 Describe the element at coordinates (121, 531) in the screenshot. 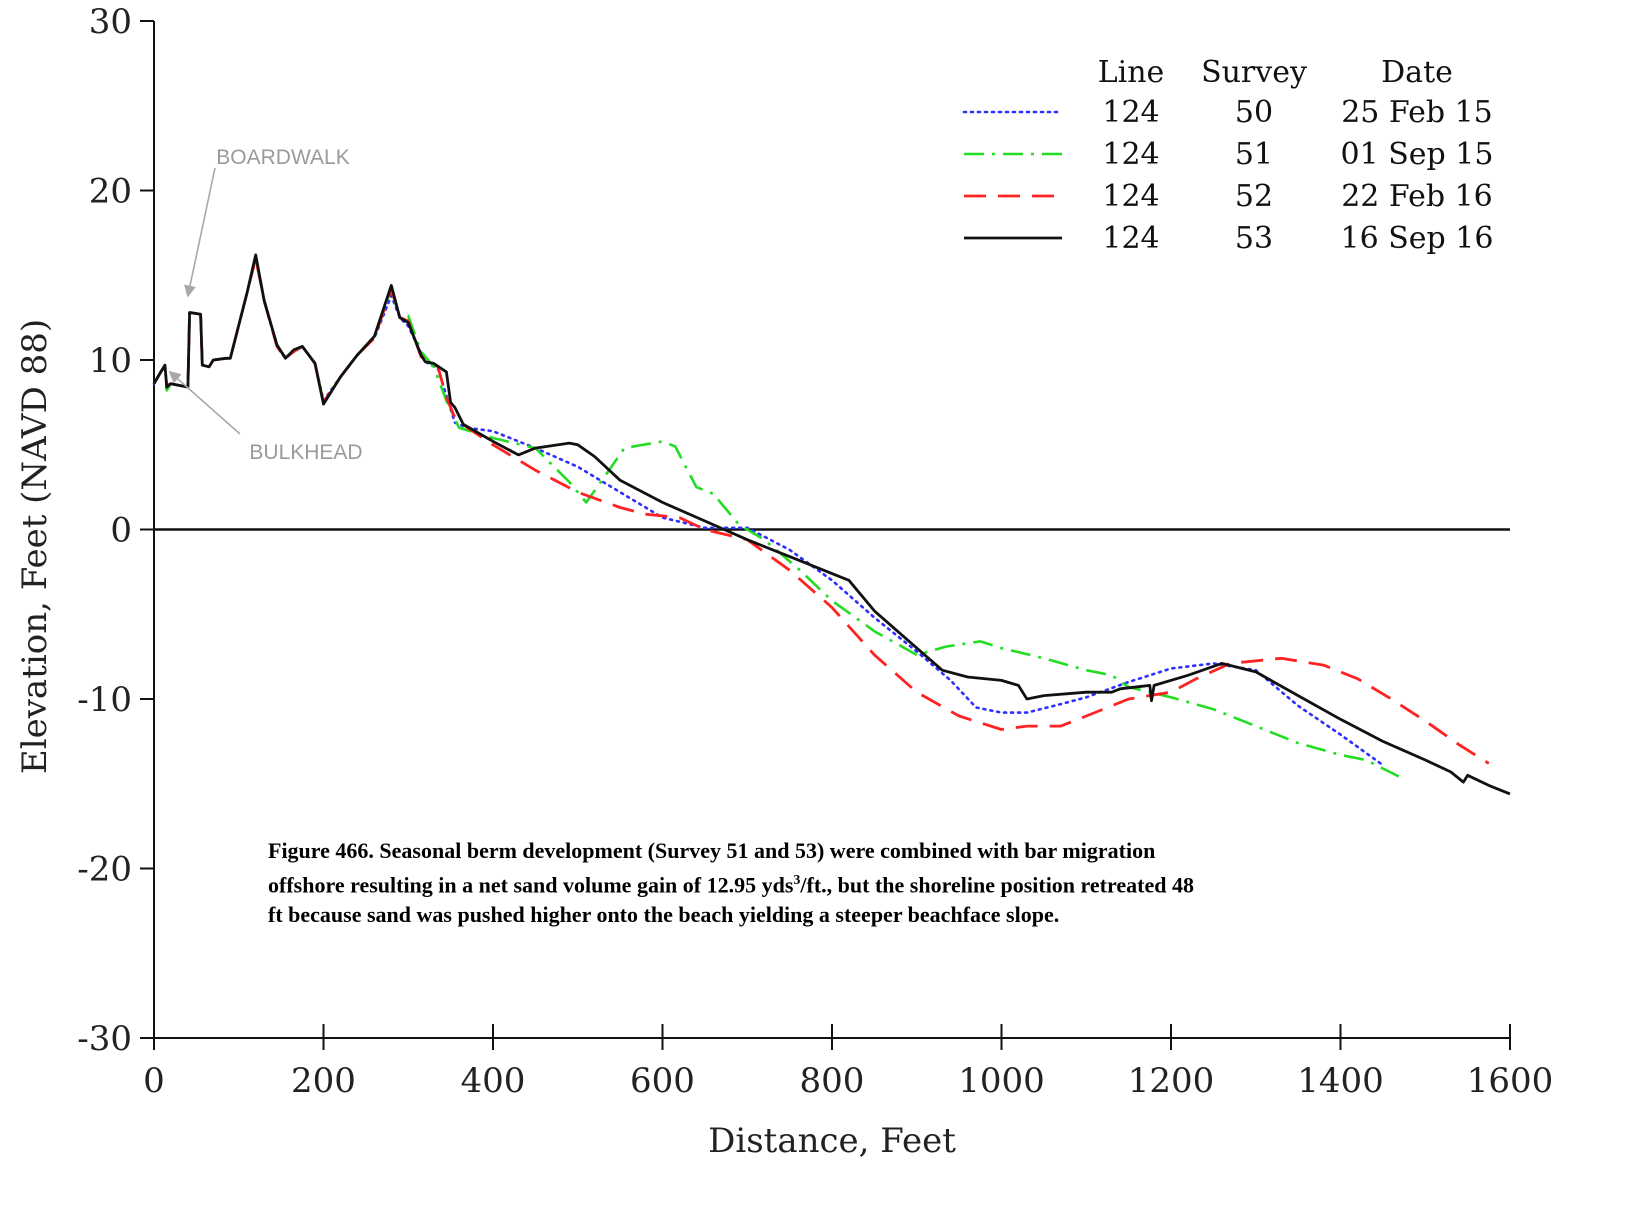

I see `y-tick-label: 0` at that location.